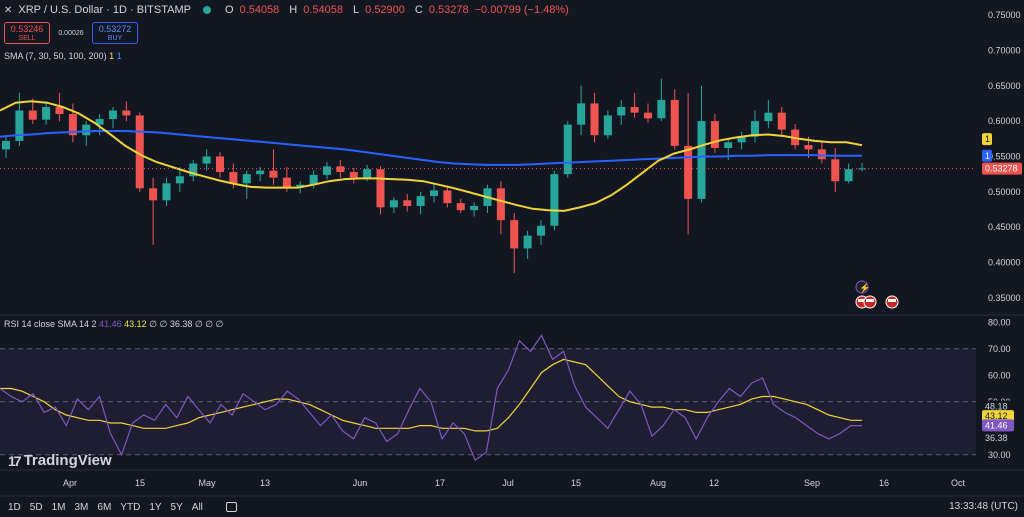 This screenshot has width=1024, height=517. Describe the element at coordinates (431, 395) in the screenshot. I see `rsi-sma-line` at that location.